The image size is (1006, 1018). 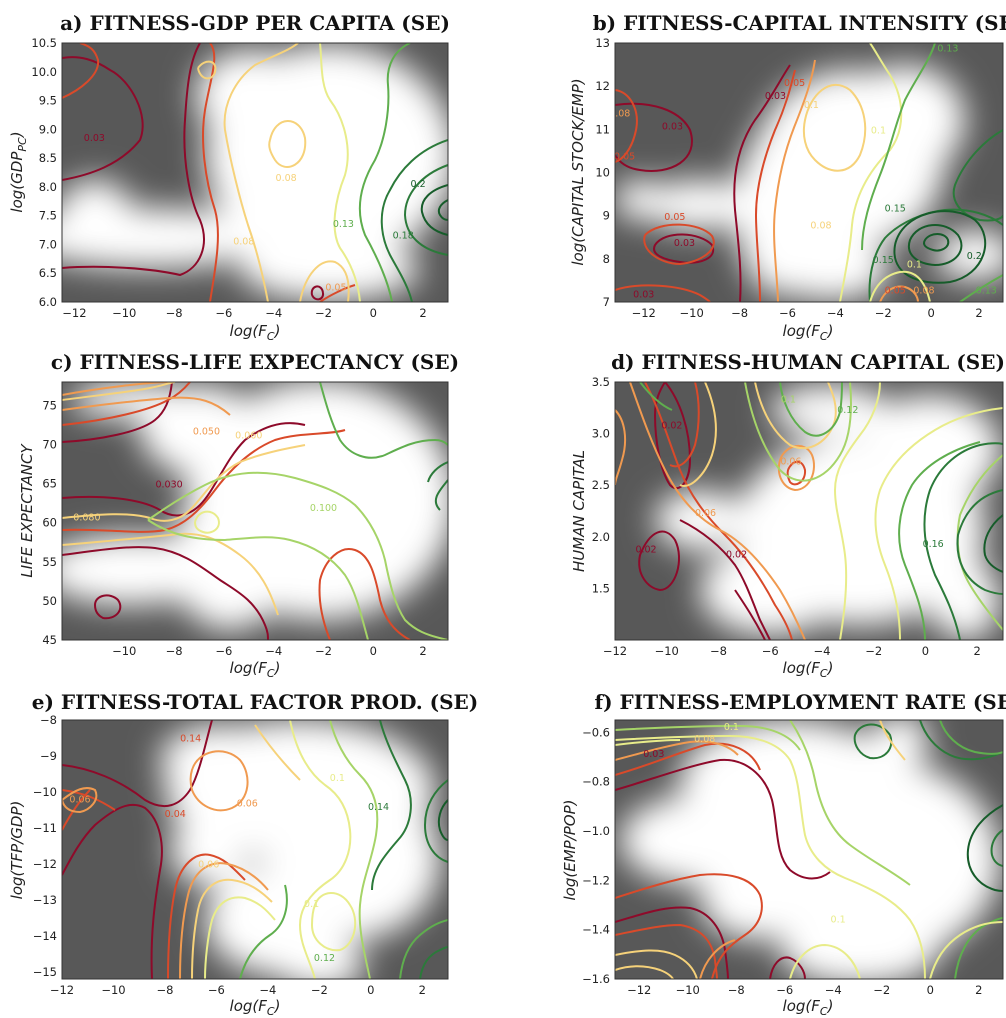 What do you see at coordinates (871, 172) in the screenshot?
I see `panel-b-contour-0.1b` at bounding box center [871, 172].